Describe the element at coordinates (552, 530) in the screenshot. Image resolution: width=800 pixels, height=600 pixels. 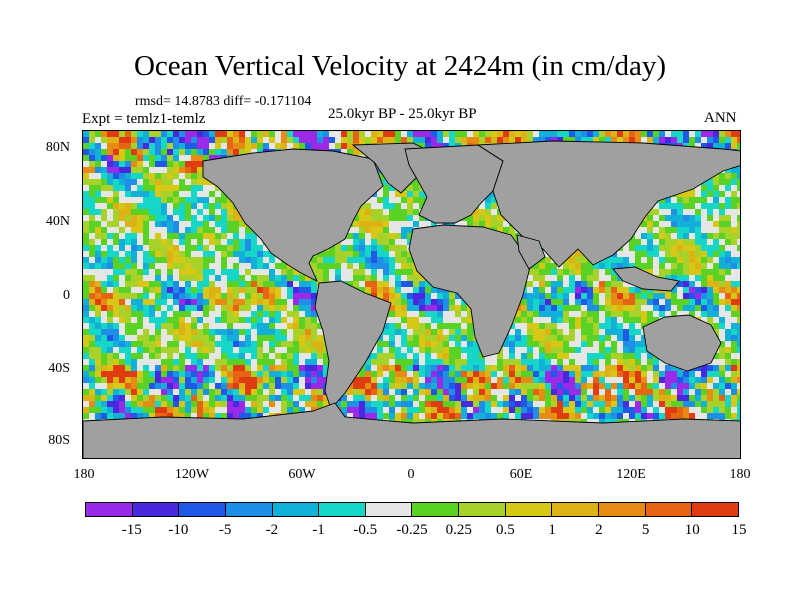
I see `colorbar-label: 1` at that location.